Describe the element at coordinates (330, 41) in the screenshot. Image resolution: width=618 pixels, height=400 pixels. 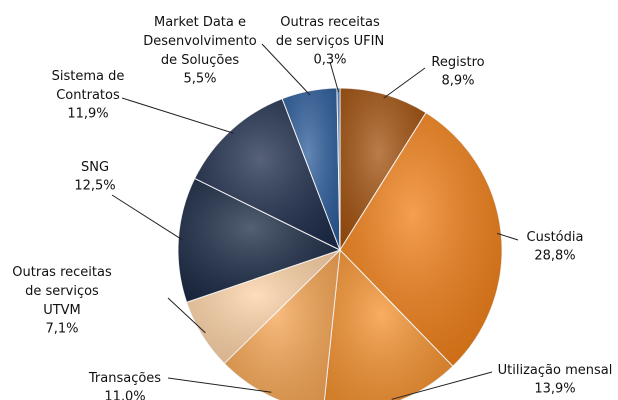
I see `label-line: de serviços UFIN` at that location.